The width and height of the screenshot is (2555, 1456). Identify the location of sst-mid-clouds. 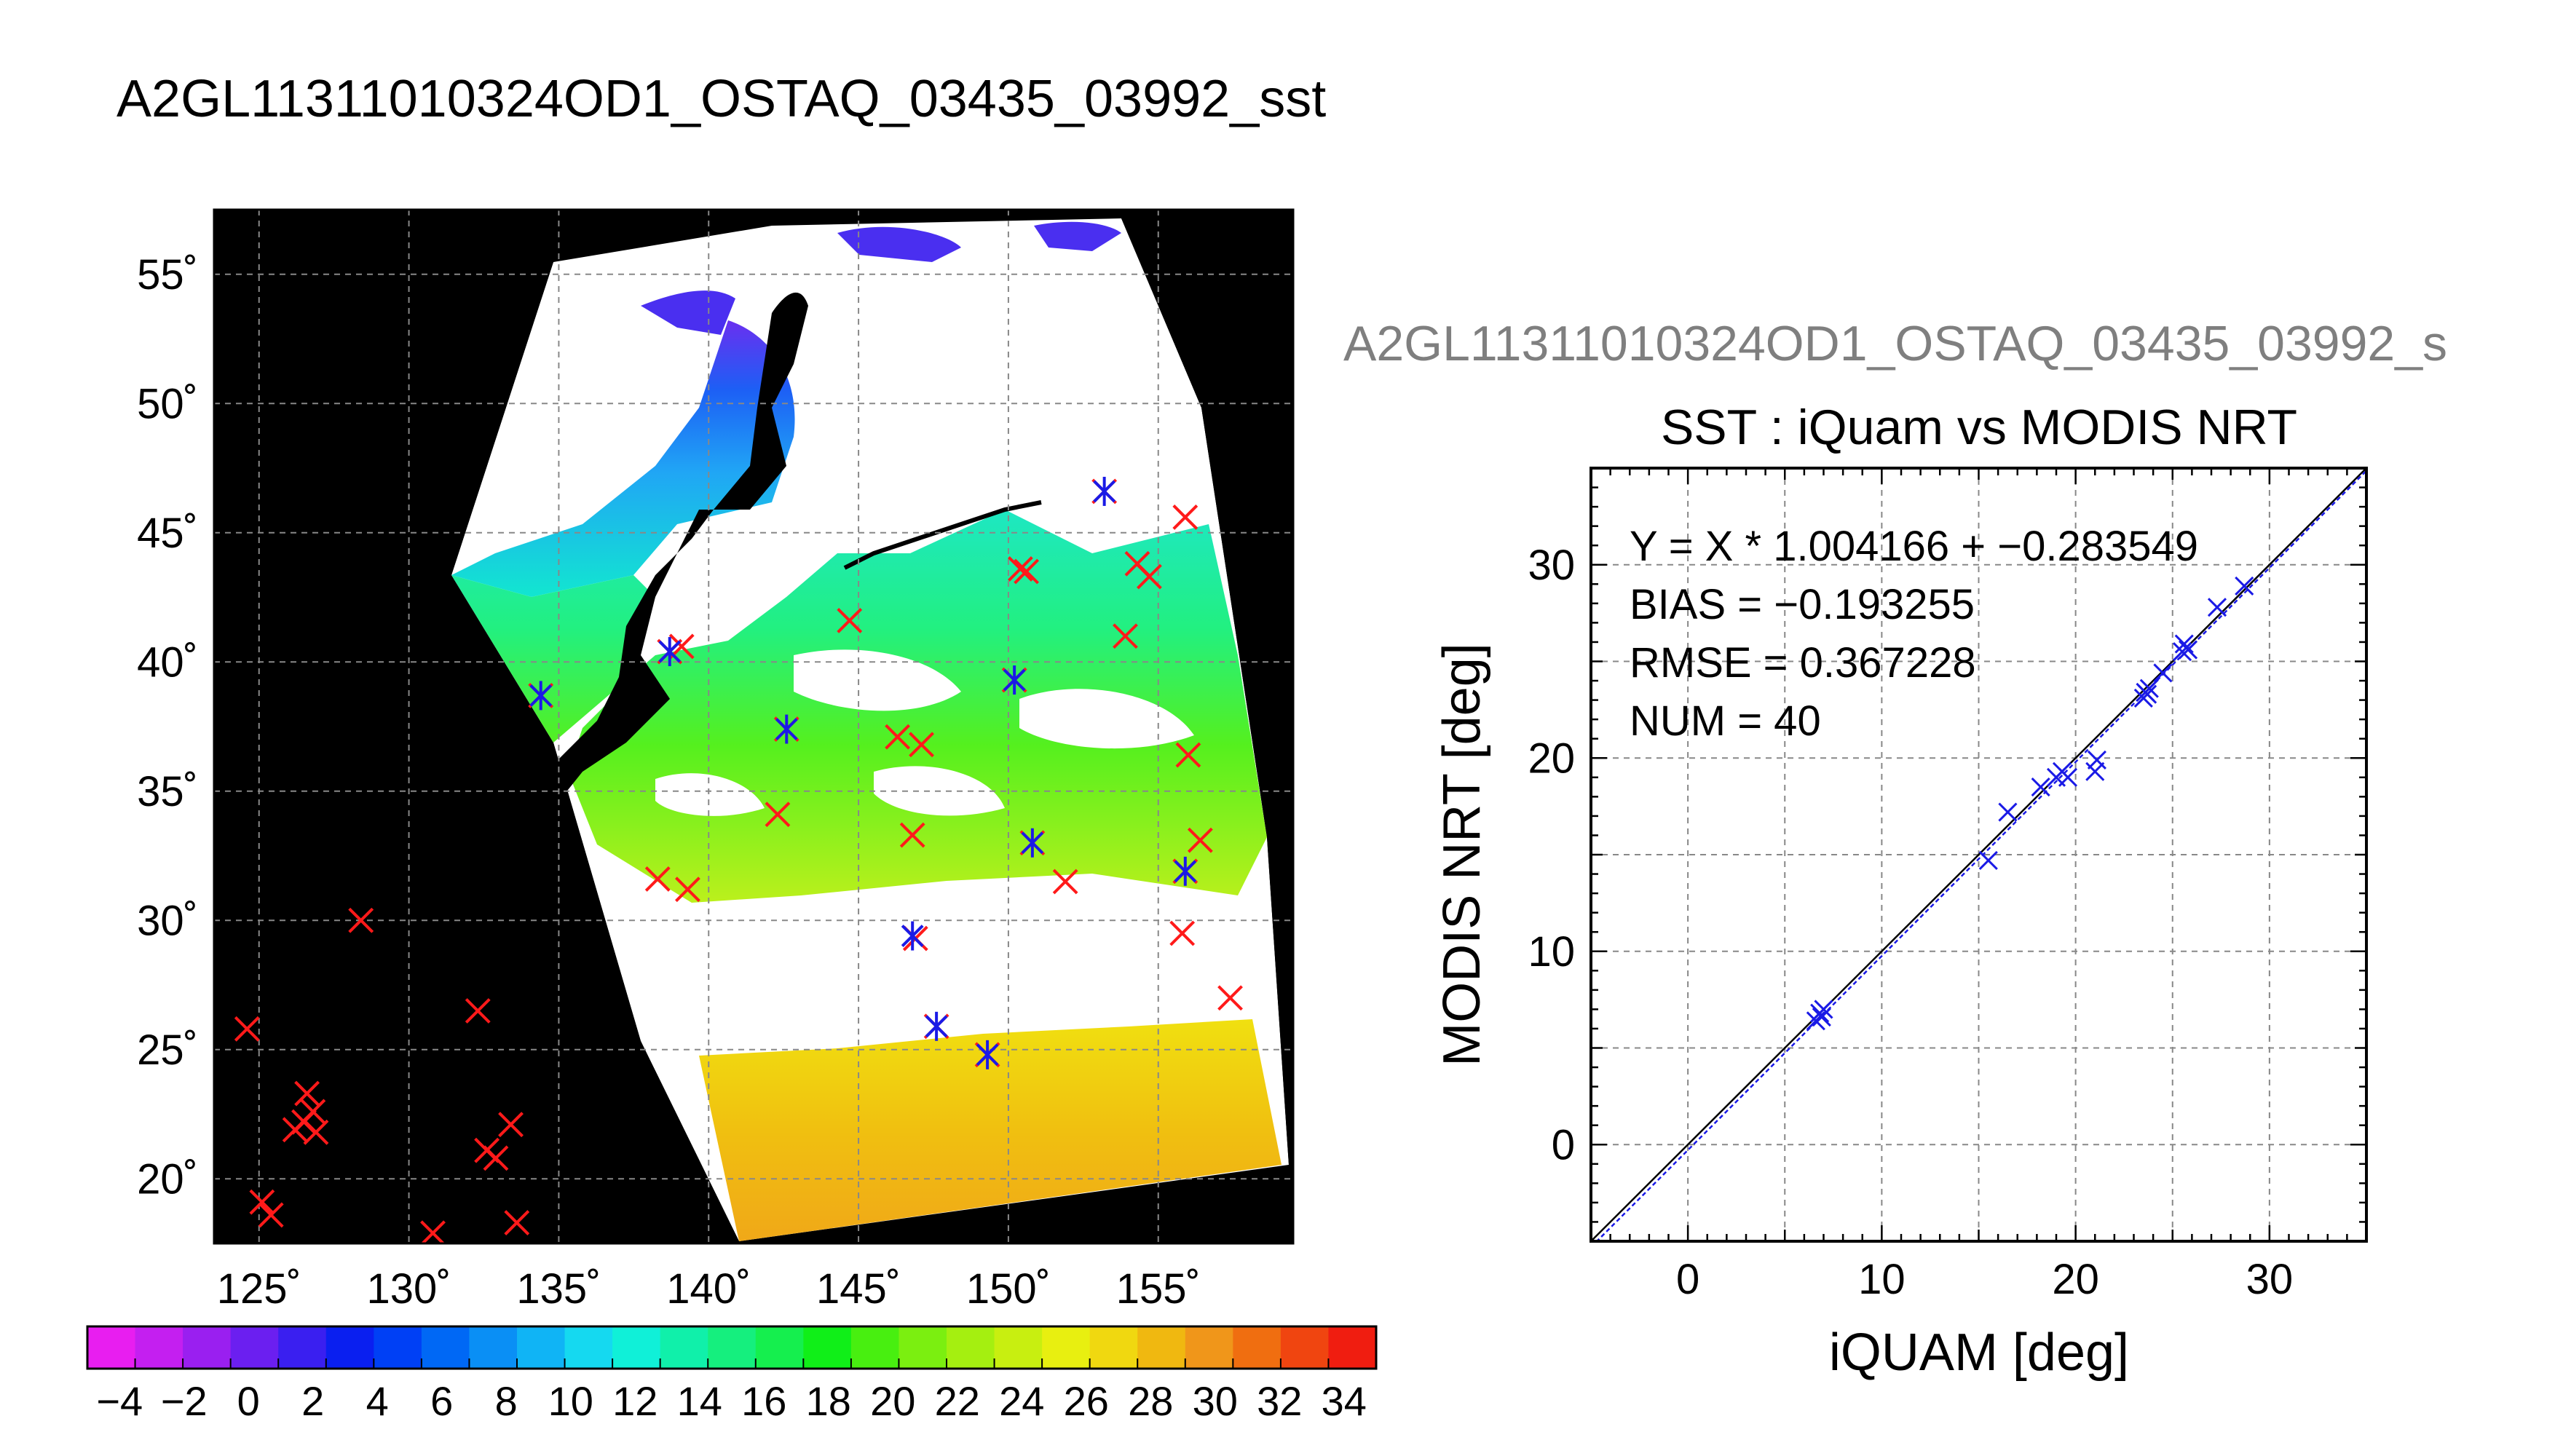
(924, 732).